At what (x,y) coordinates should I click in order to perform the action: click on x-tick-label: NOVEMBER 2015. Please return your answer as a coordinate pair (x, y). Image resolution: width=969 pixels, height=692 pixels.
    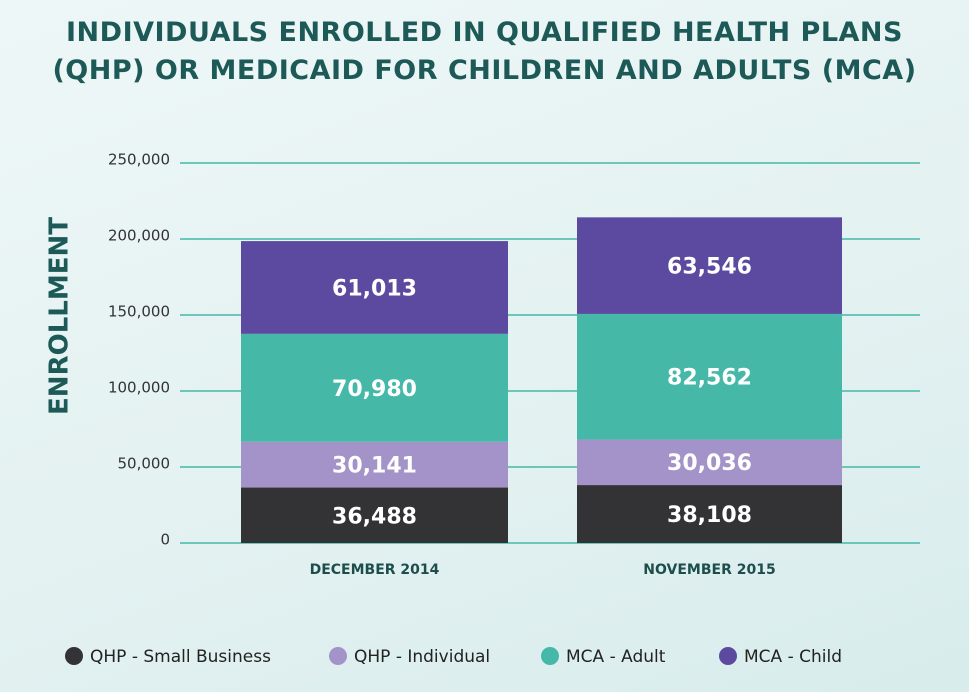
    Looking at the image, I should click on (709, 570).